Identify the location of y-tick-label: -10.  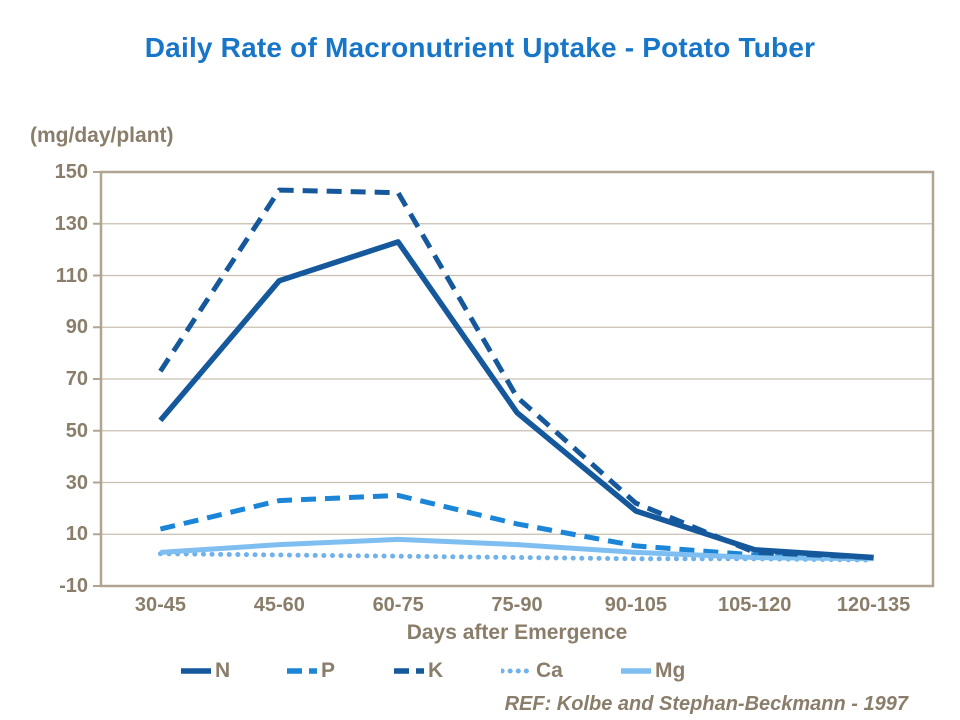
(73, 586).